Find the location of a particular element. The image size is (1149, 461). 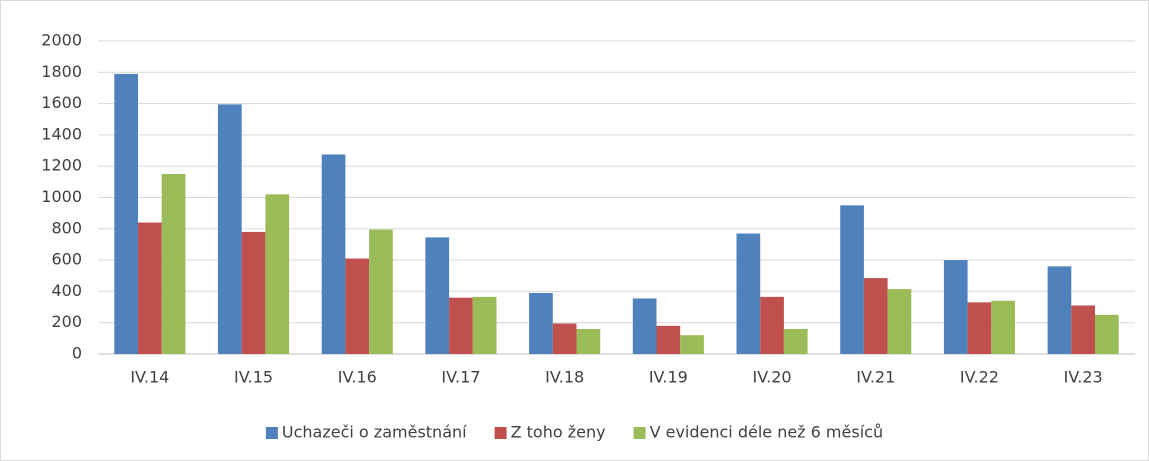

y-tick-label: 2000 is located at coordinates (61, 40).